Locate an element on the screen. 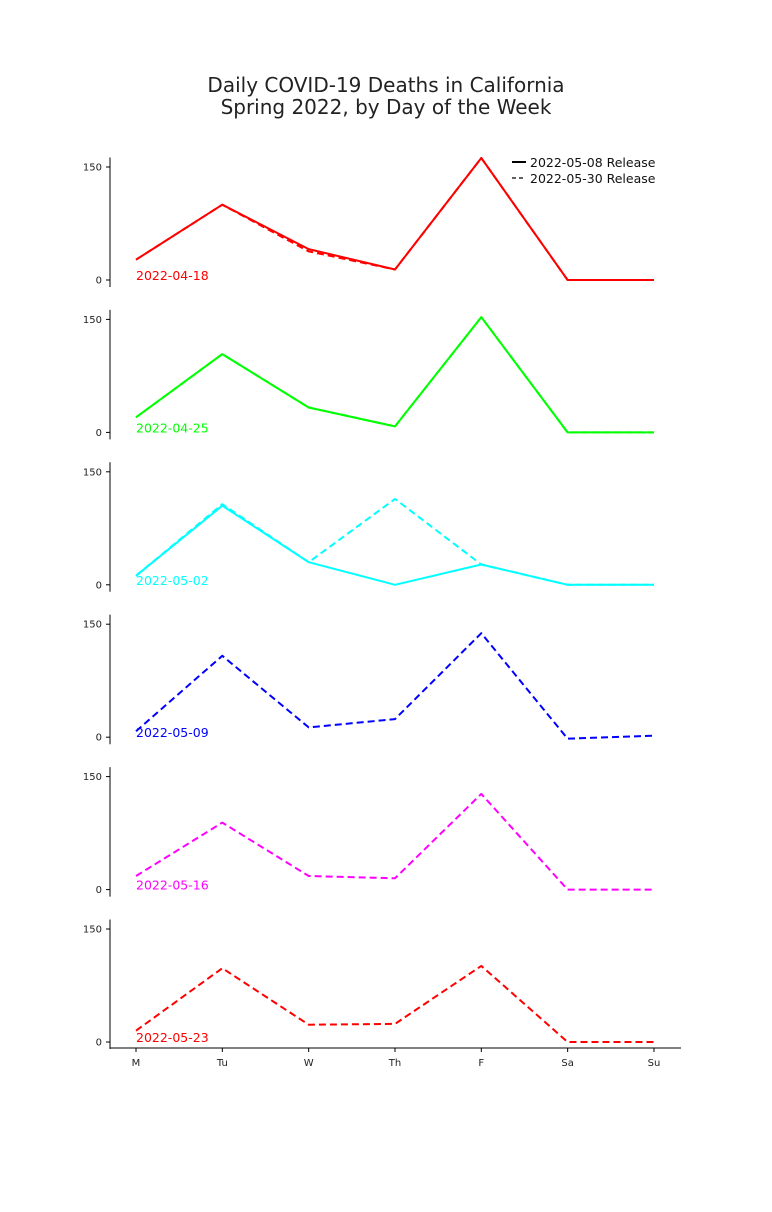 Image resolution: width=772 pixels, height=1212 pixels. x-tick-label: W is located at coordinates (309, 1063).